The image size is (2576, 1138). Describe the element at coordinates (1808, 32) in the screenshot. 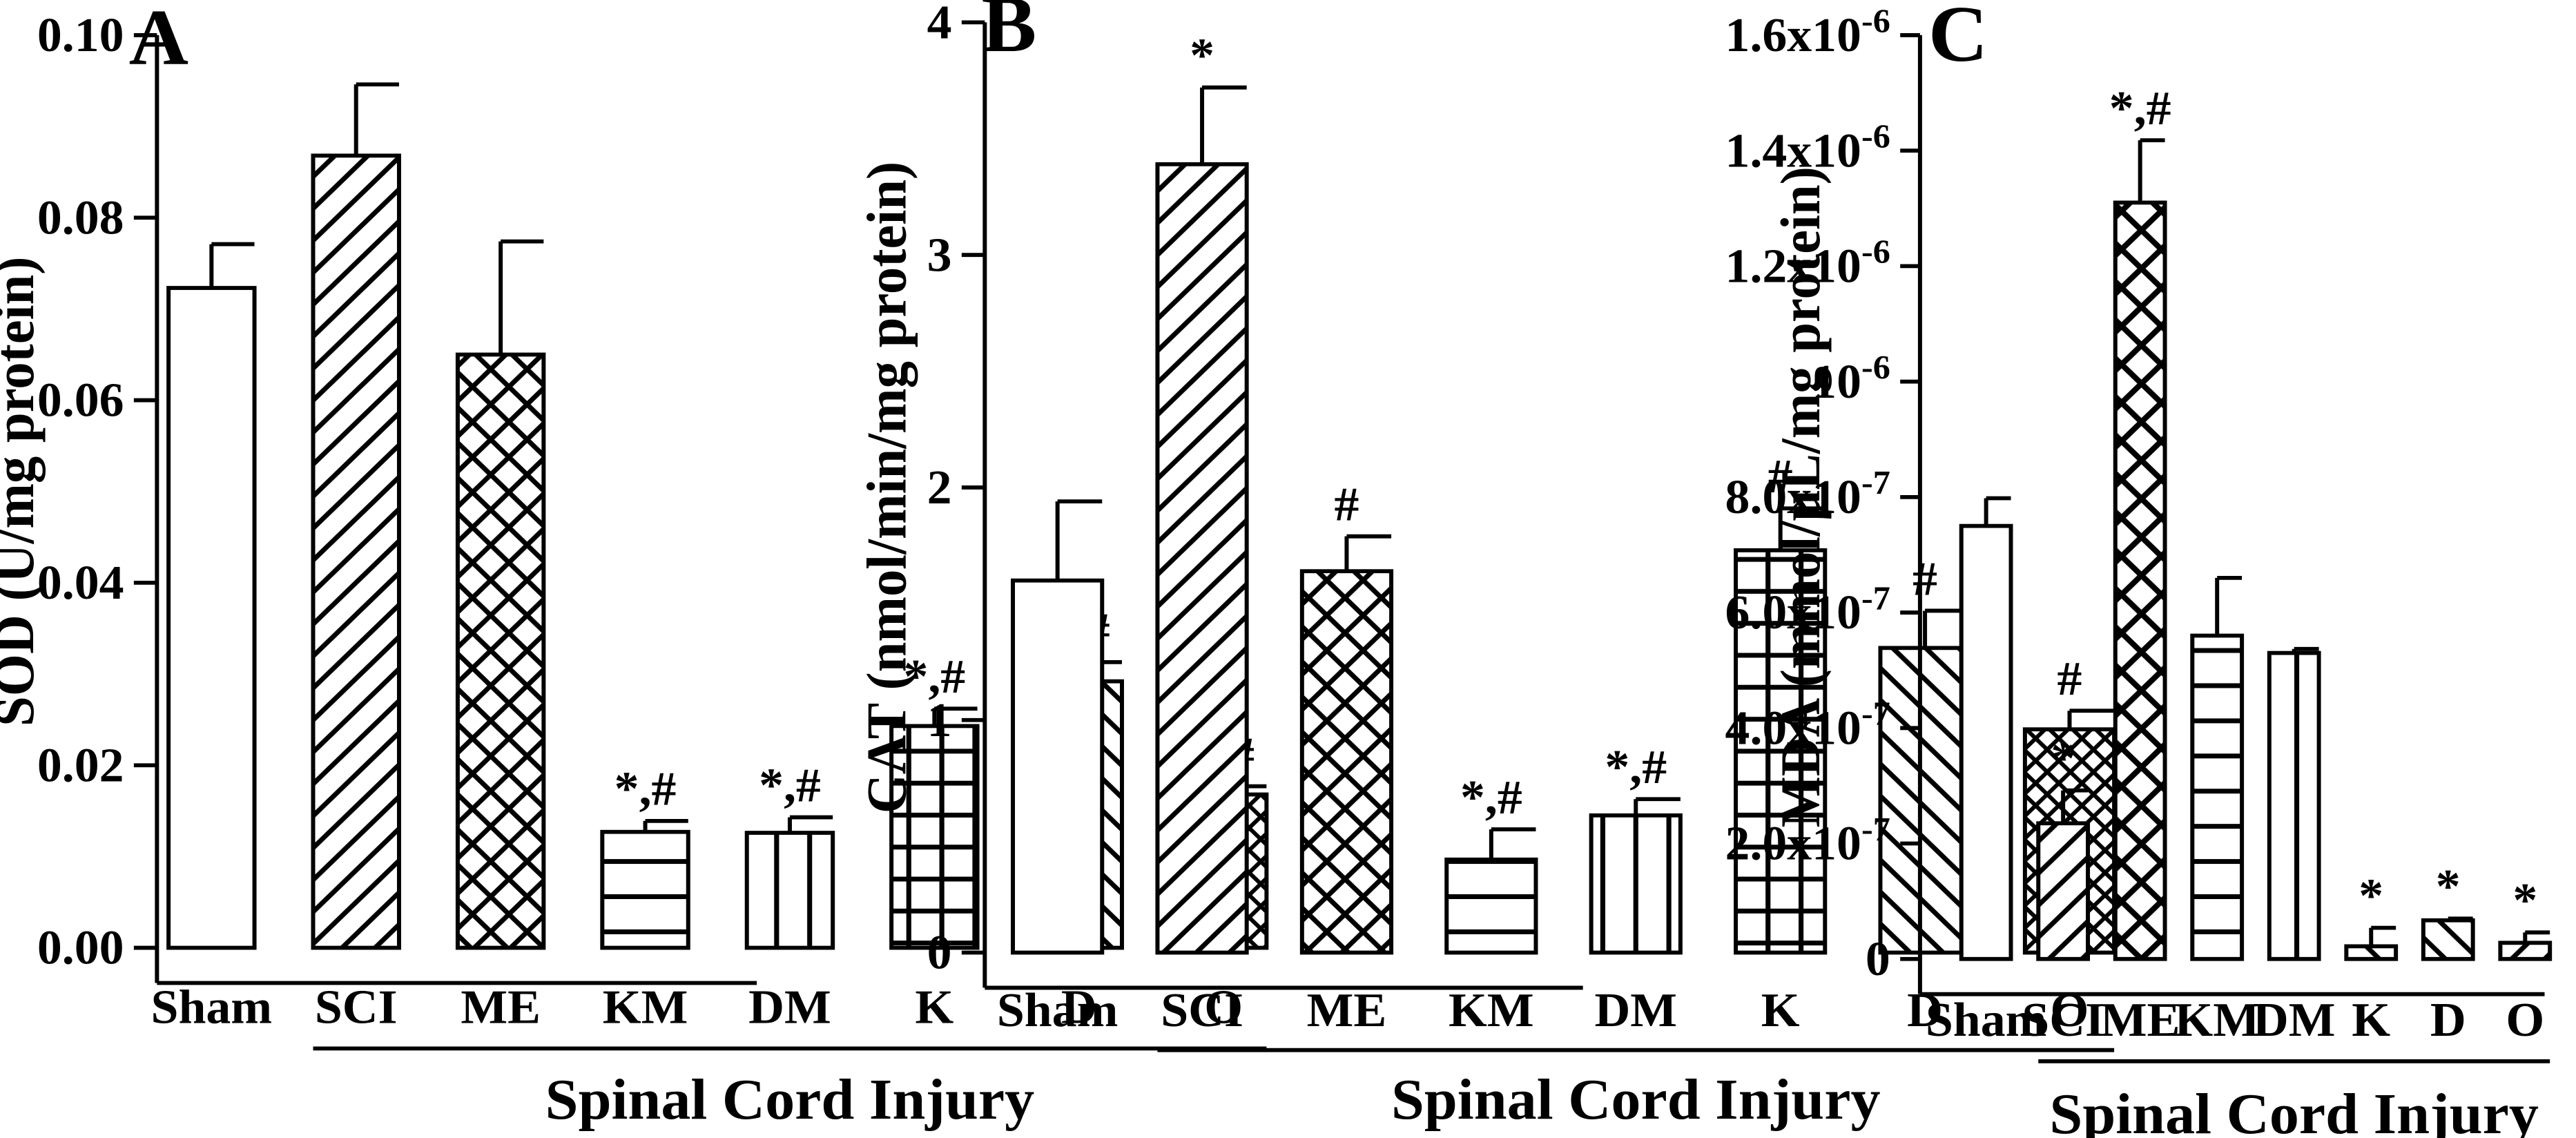

I see `y-tick-label: 1.6x10⁻⁶` at that location.